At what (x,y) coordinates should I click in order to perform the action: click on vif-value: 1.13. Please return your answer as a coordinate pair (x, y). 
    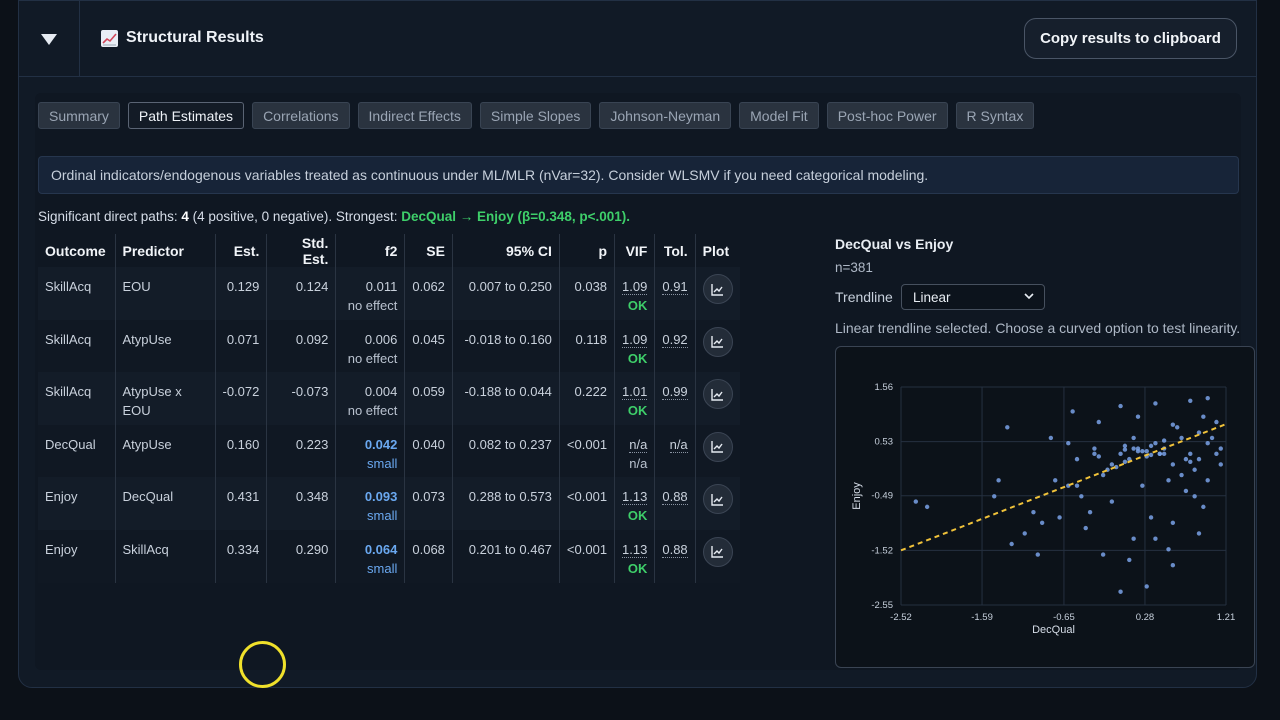
    Looking at the image, I should click on (635, 549).